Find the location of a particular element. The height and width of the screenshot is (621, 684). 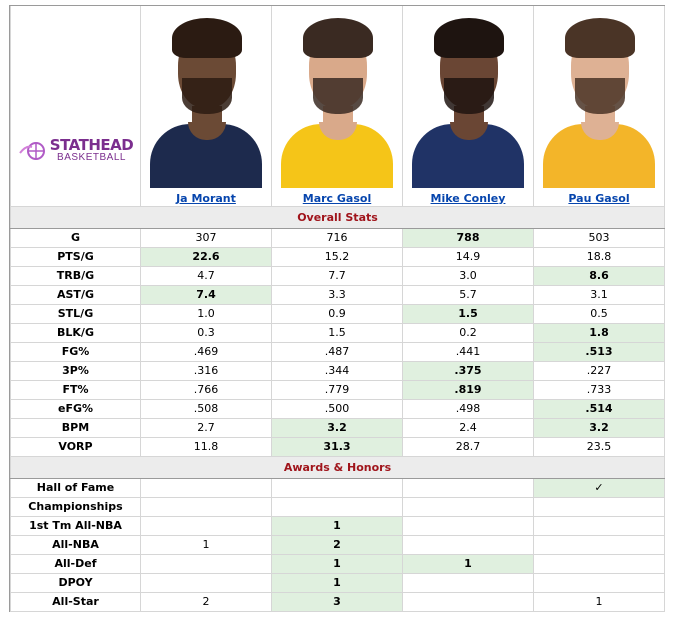

section-title: Awards & Honors is located at coordinates (337, 467).